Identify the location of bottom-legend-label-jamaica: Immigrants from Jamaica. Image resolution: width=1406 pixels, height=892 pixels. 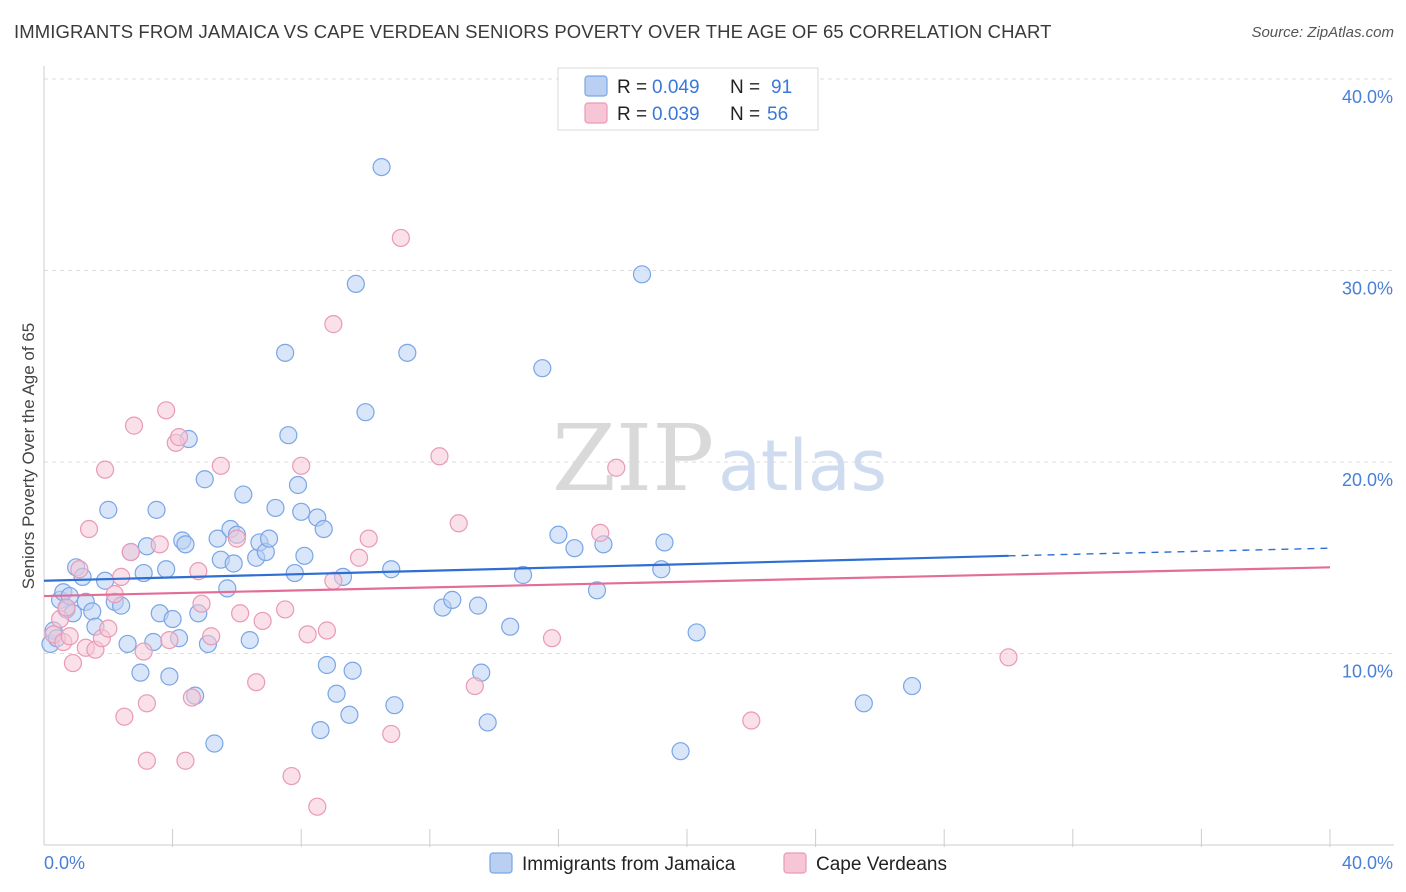
(629, 864).